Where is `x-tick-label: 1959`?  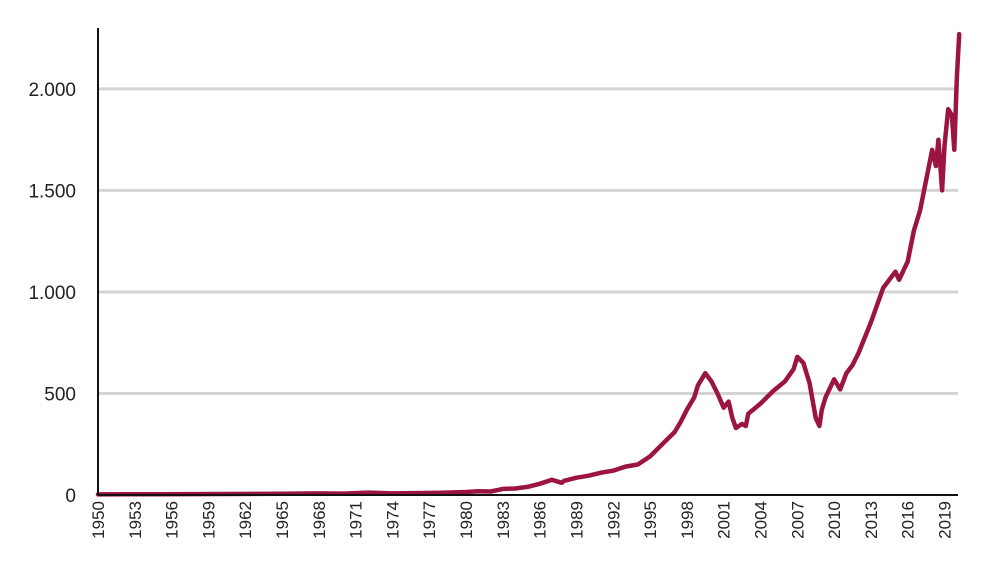
x-tick-label: 1959 is located at coordinates (208, 520).